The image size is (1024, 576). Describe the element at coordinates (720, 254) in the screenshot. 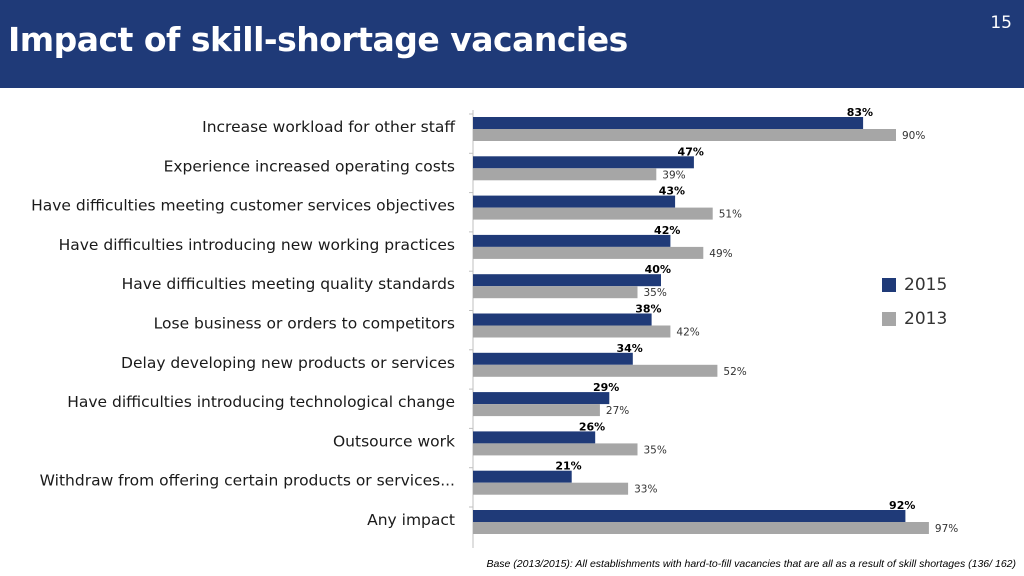

I see `data-label-2013: 49%` at that location.